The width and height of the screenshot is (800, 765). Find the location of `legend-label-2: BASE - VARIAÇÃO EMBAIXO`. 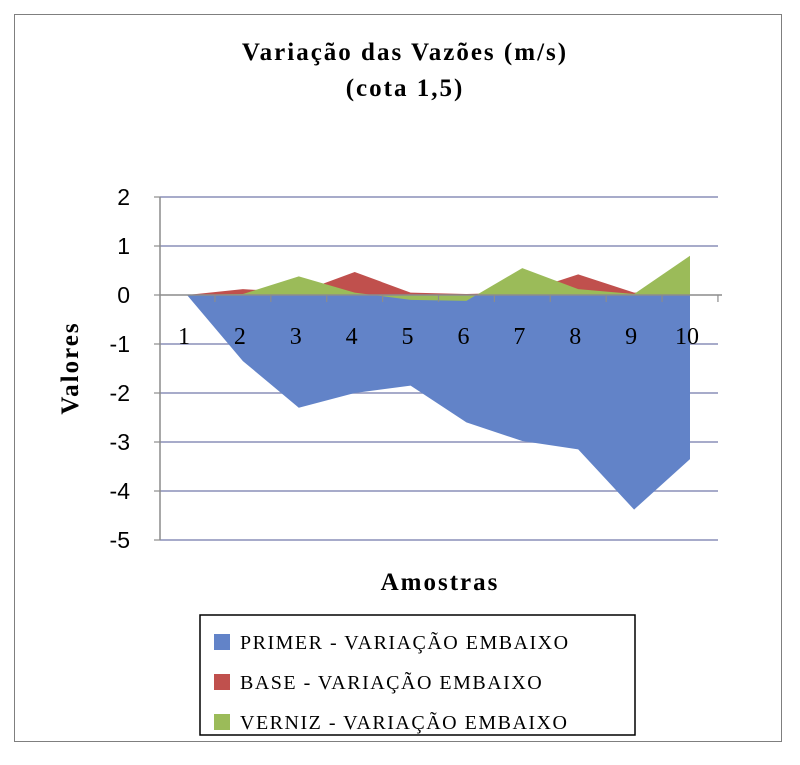

legend-label-2: BASE - VARIAÇÃO EMBAIXO is located at coordinates (391, 682).